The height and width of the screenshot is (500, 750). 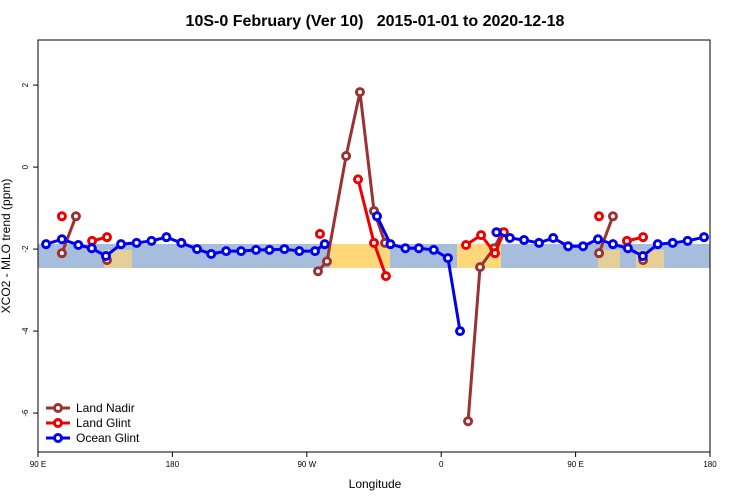 I want to click on y-tick-label: -4, so click(x=25, y=331).